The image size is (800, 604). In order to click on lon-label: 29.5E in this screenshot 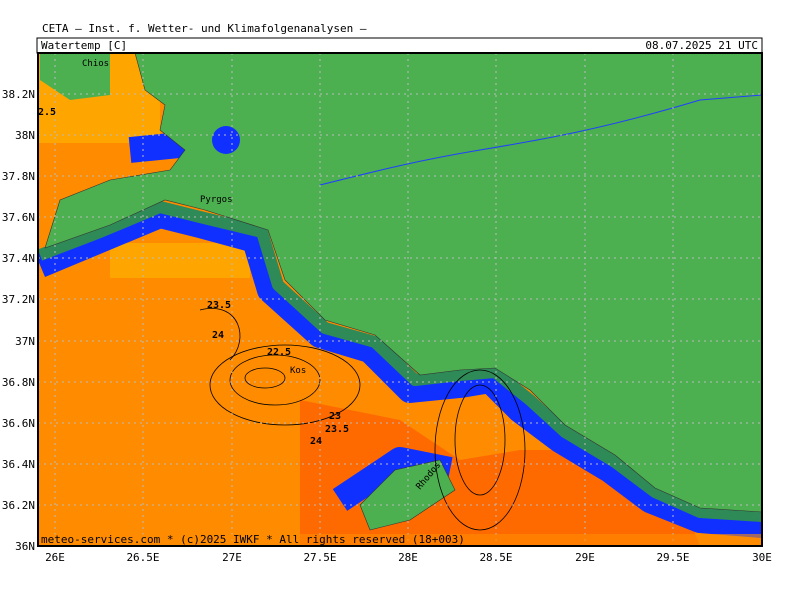, I will do `click(672, 557)`.